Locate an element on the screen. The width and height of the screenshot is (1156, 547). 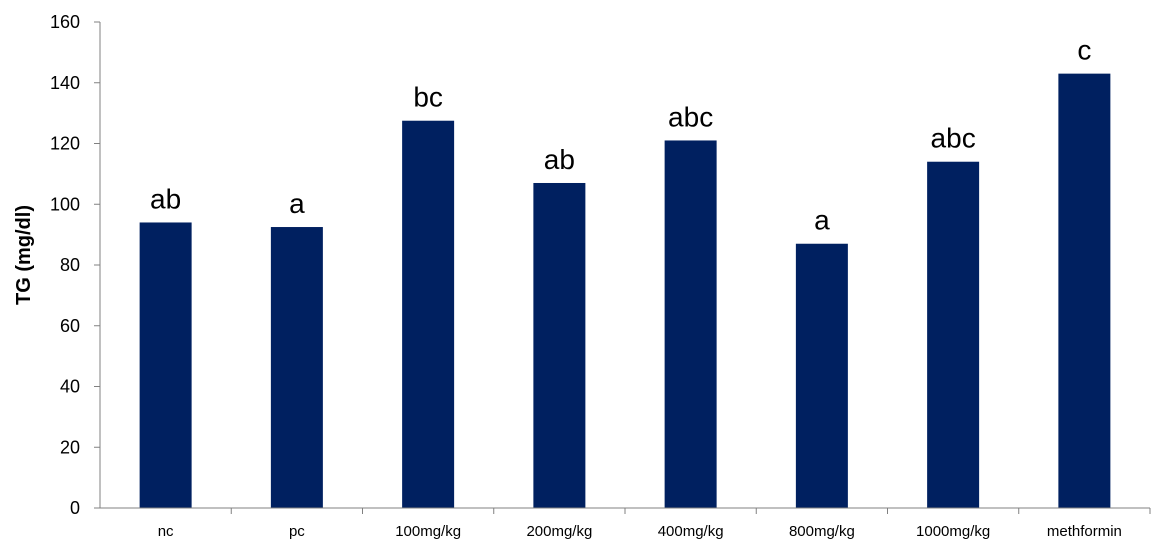
y-axis-ticks: 0 20 40 60 80 100 120 140 160 is located at coordinates (75, 265).